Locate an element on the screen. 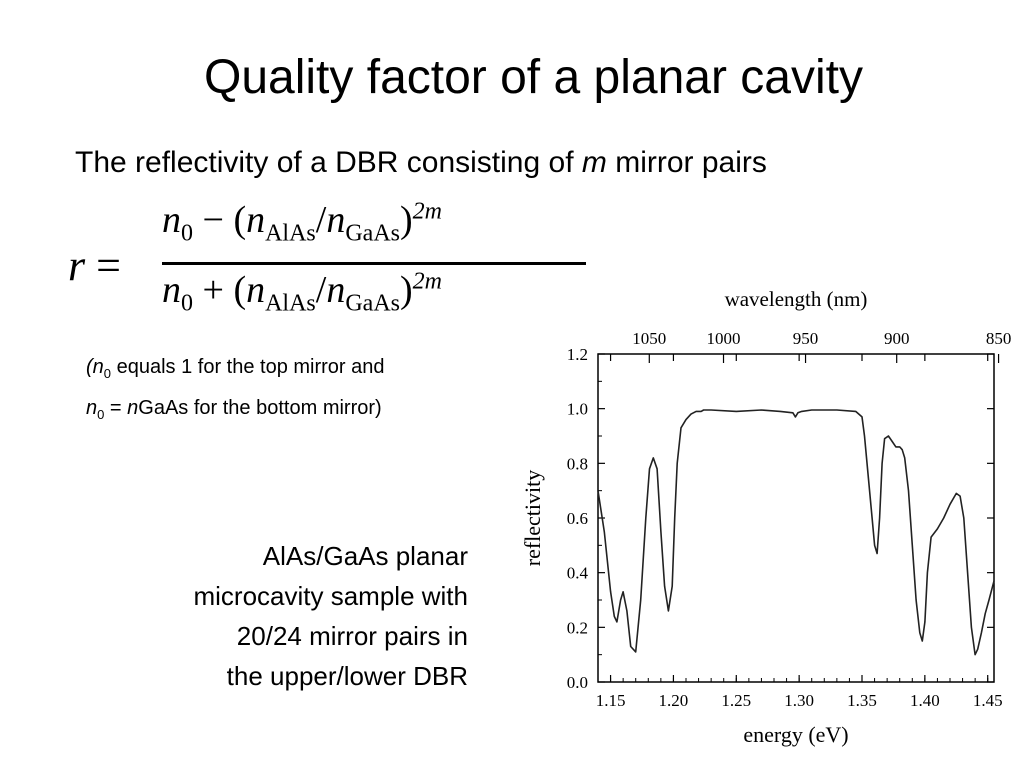  y-axis-label: reflectivity is located at coordinates (532, 518).